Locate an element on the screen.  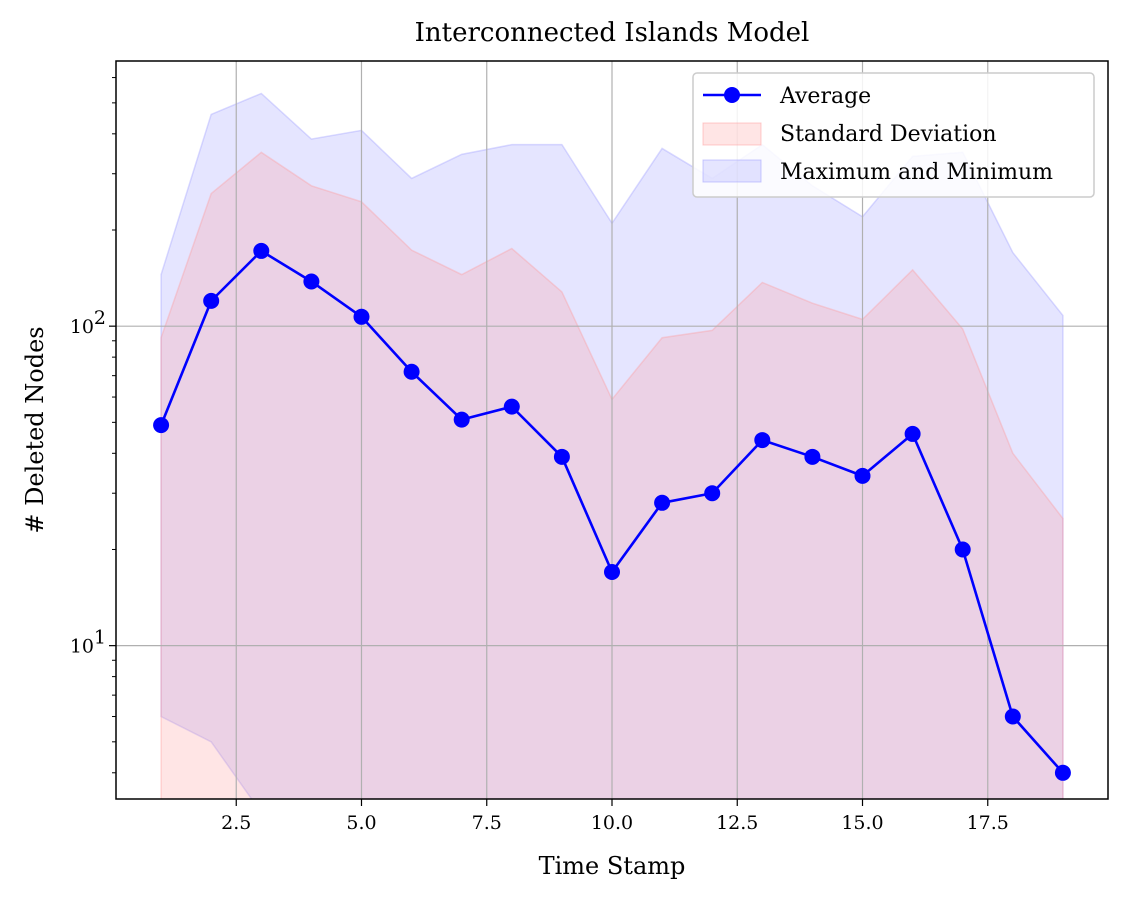
x-tick-label: 10.0 is located at coordinates (612, 823).